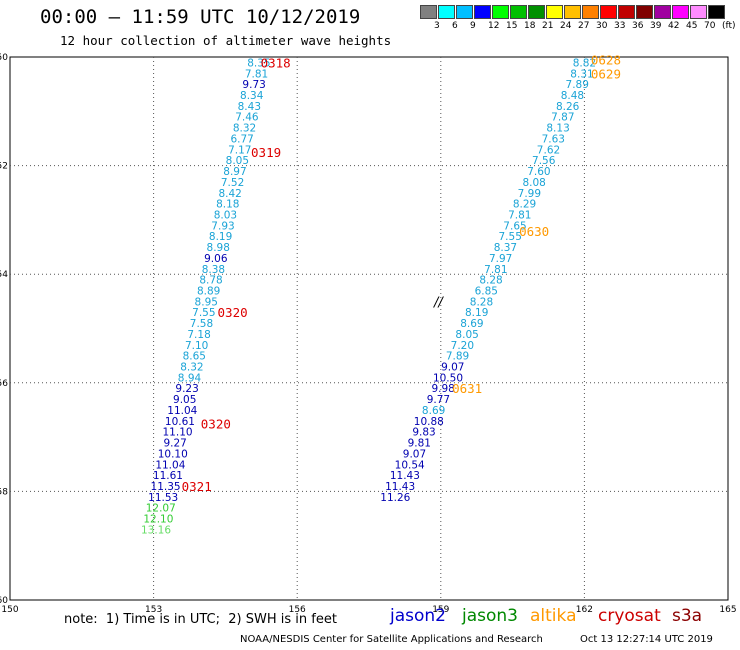  I want to click on wave-height-value: 7.17, so click(239, 150).